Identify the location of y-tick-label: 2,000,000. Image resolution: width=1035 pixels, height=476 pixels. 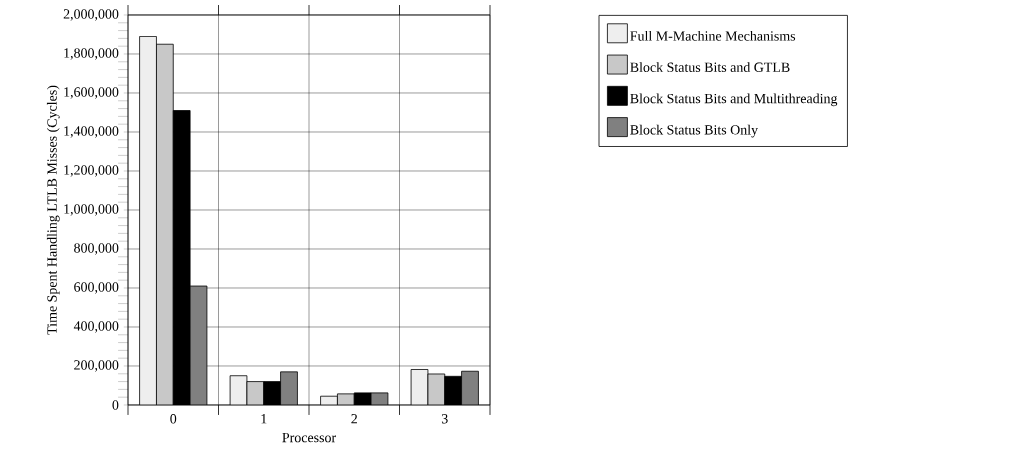
(91, 15).